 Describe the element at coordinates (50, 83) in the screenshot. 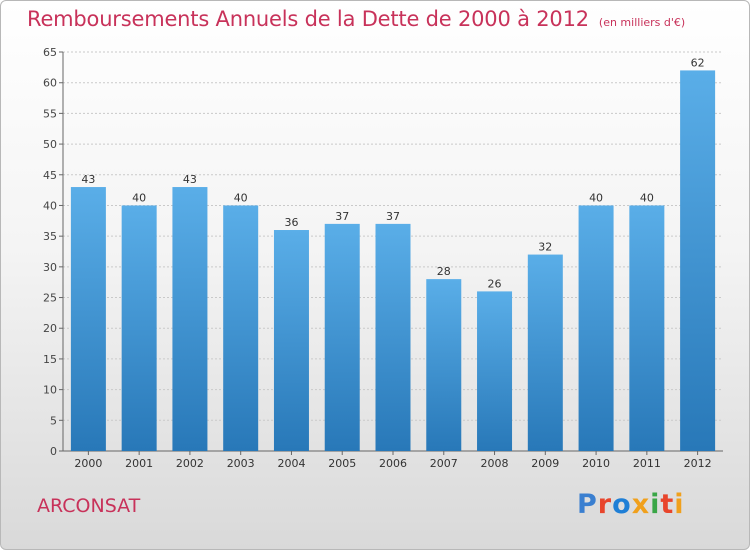

I see `y-tick-label: 60` at that location.